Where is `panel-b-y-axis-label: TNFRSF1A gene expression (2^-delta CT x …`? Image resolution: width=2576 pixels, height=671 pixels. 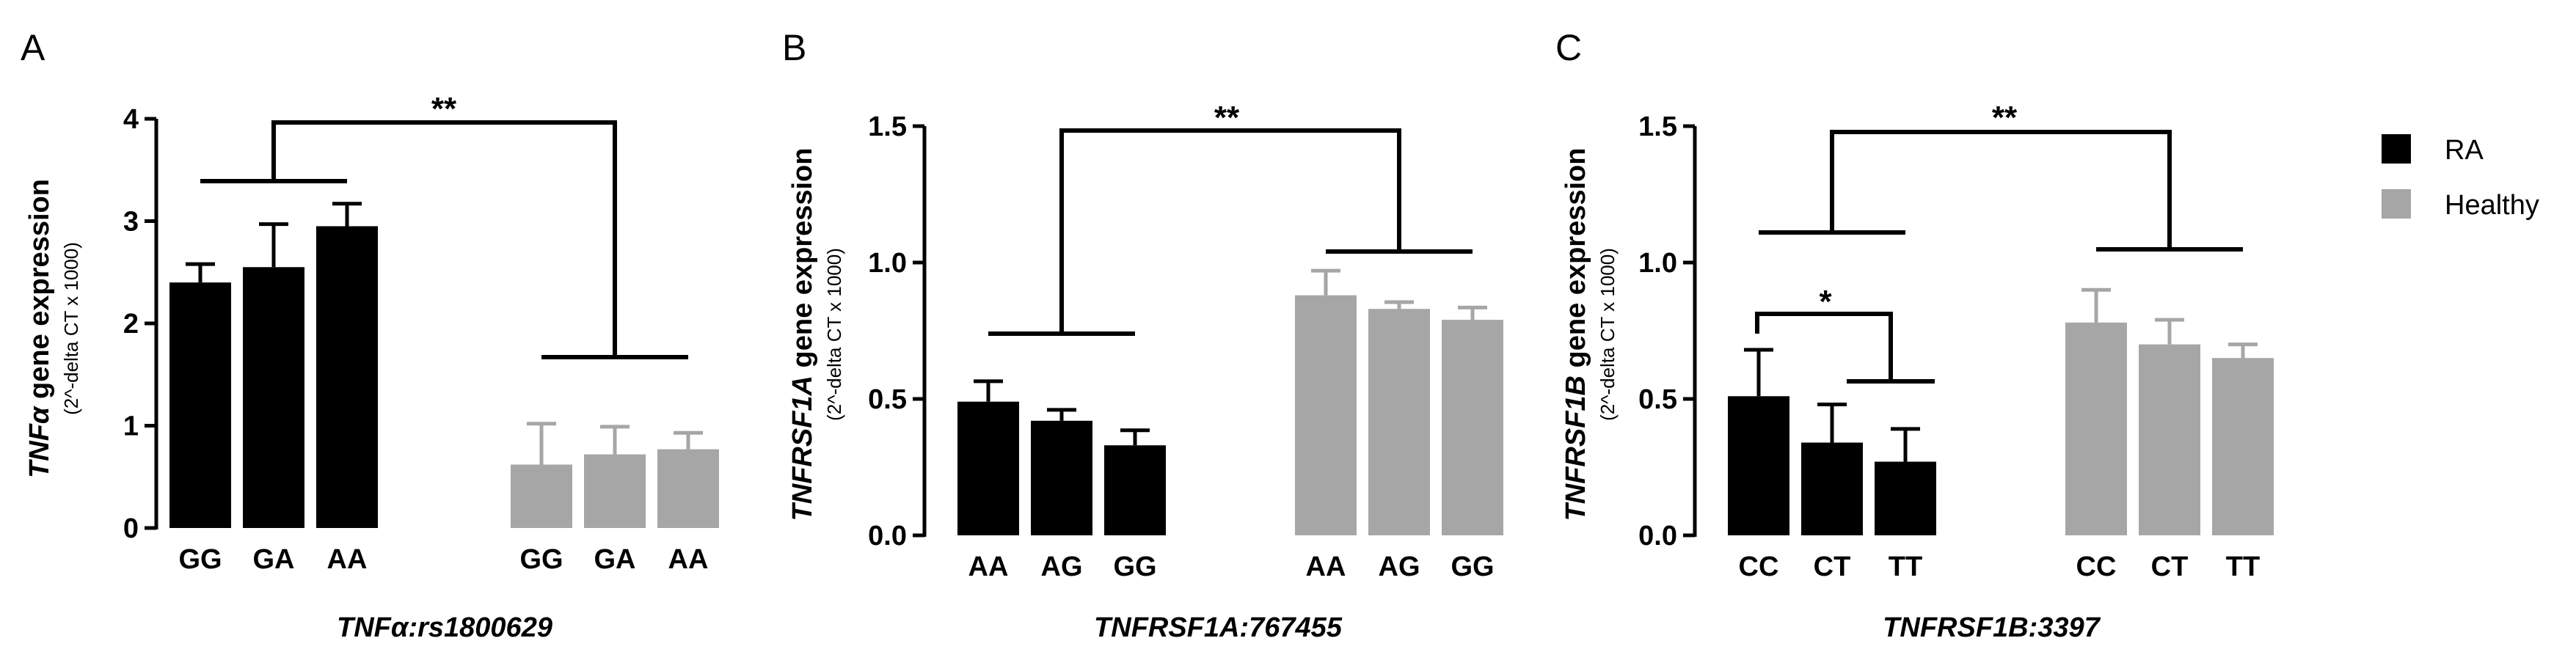
panel-b-y-axis-label: TNFRSF1A gene expression (2^-delta CT x … is located at coordinates (816, 334).